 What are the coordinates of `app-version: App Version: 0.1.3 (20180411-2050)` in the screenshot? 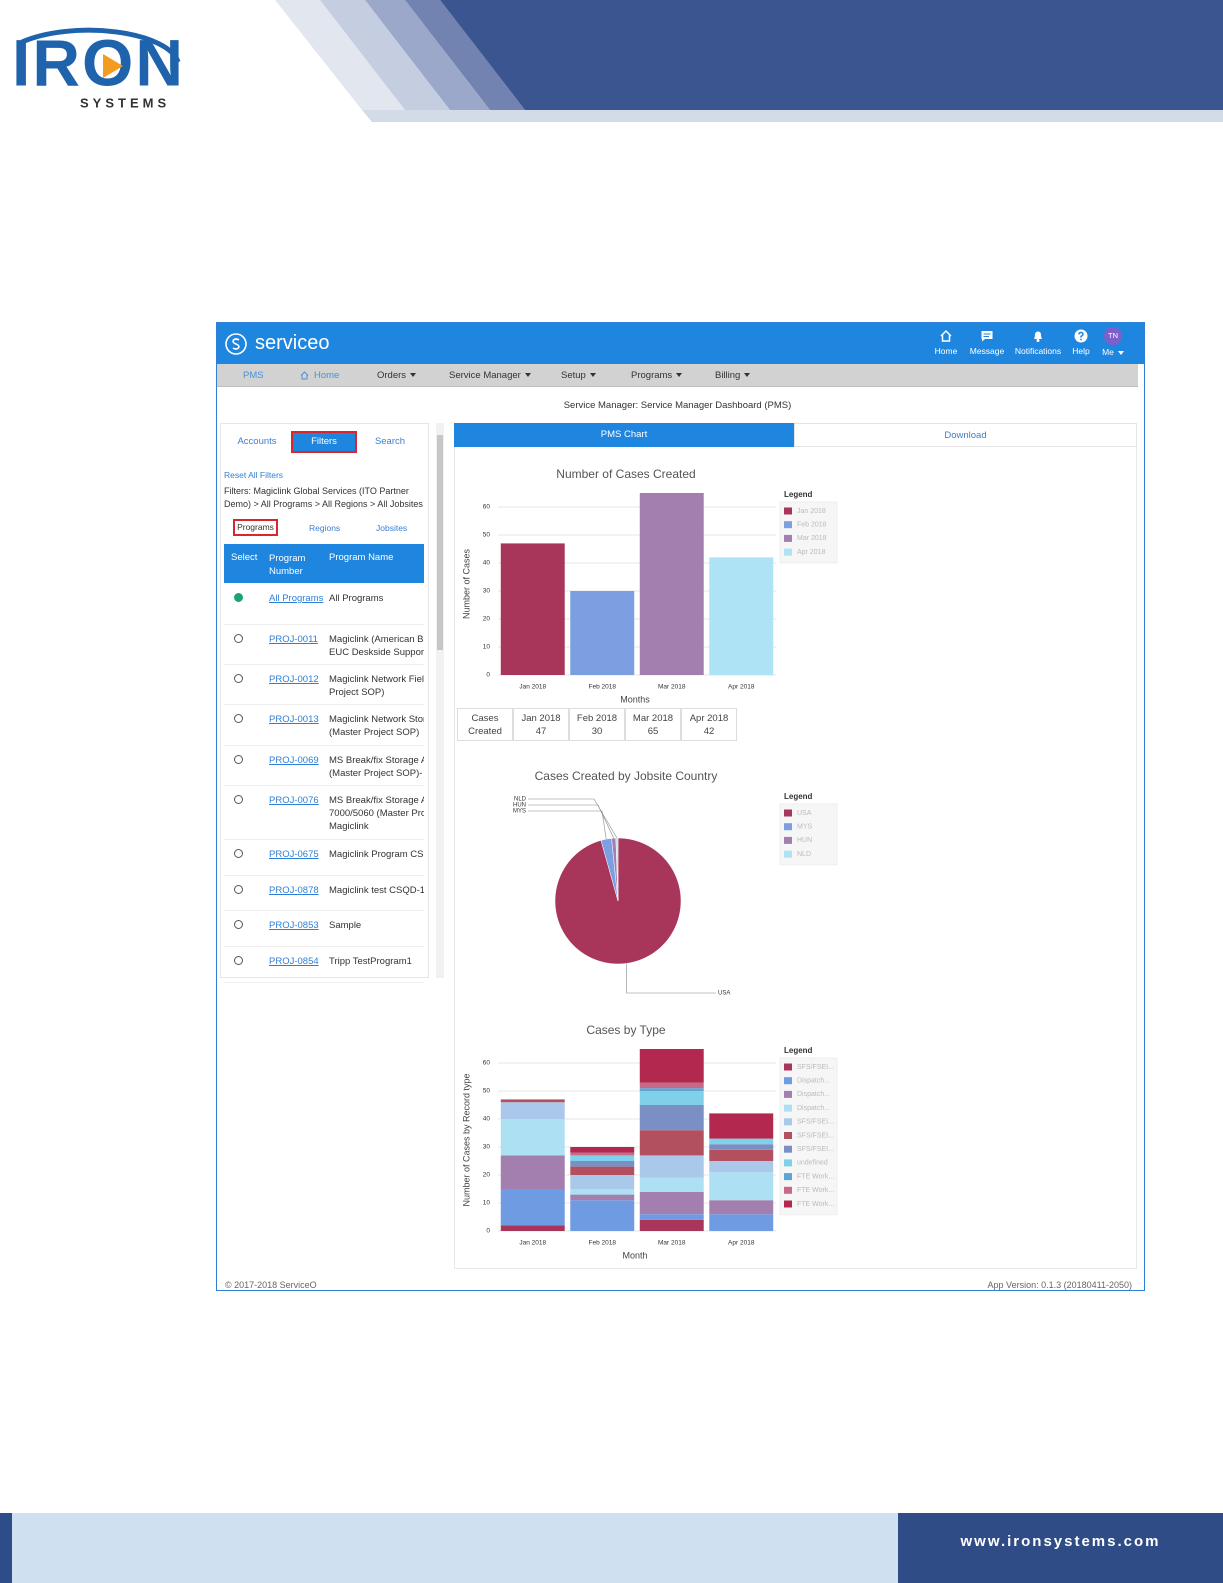 It's located at (1059, 1285).